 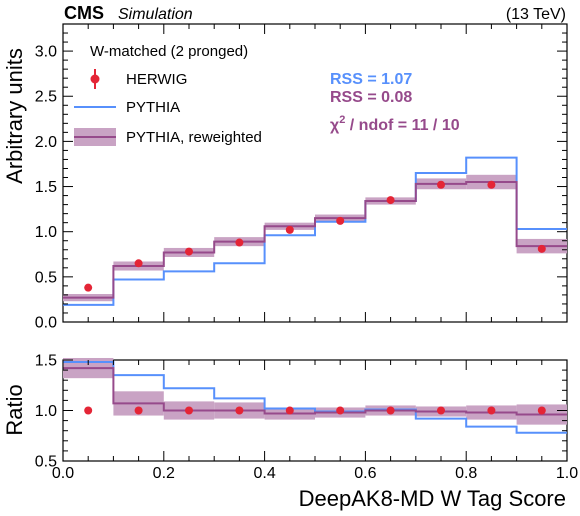 What do you see at coordinates (536, 14) in the screenshot?
I see `energy-label: (13 TeV)` at bounding box center [536, 14].